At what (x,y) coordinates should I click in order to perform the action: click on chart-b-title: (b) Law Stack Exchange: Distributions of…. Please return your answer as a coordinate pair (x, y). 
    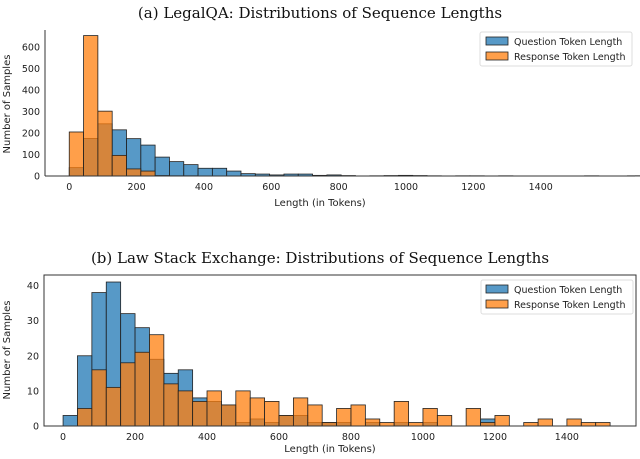
    Looking at the image, I should click on (320, 258).